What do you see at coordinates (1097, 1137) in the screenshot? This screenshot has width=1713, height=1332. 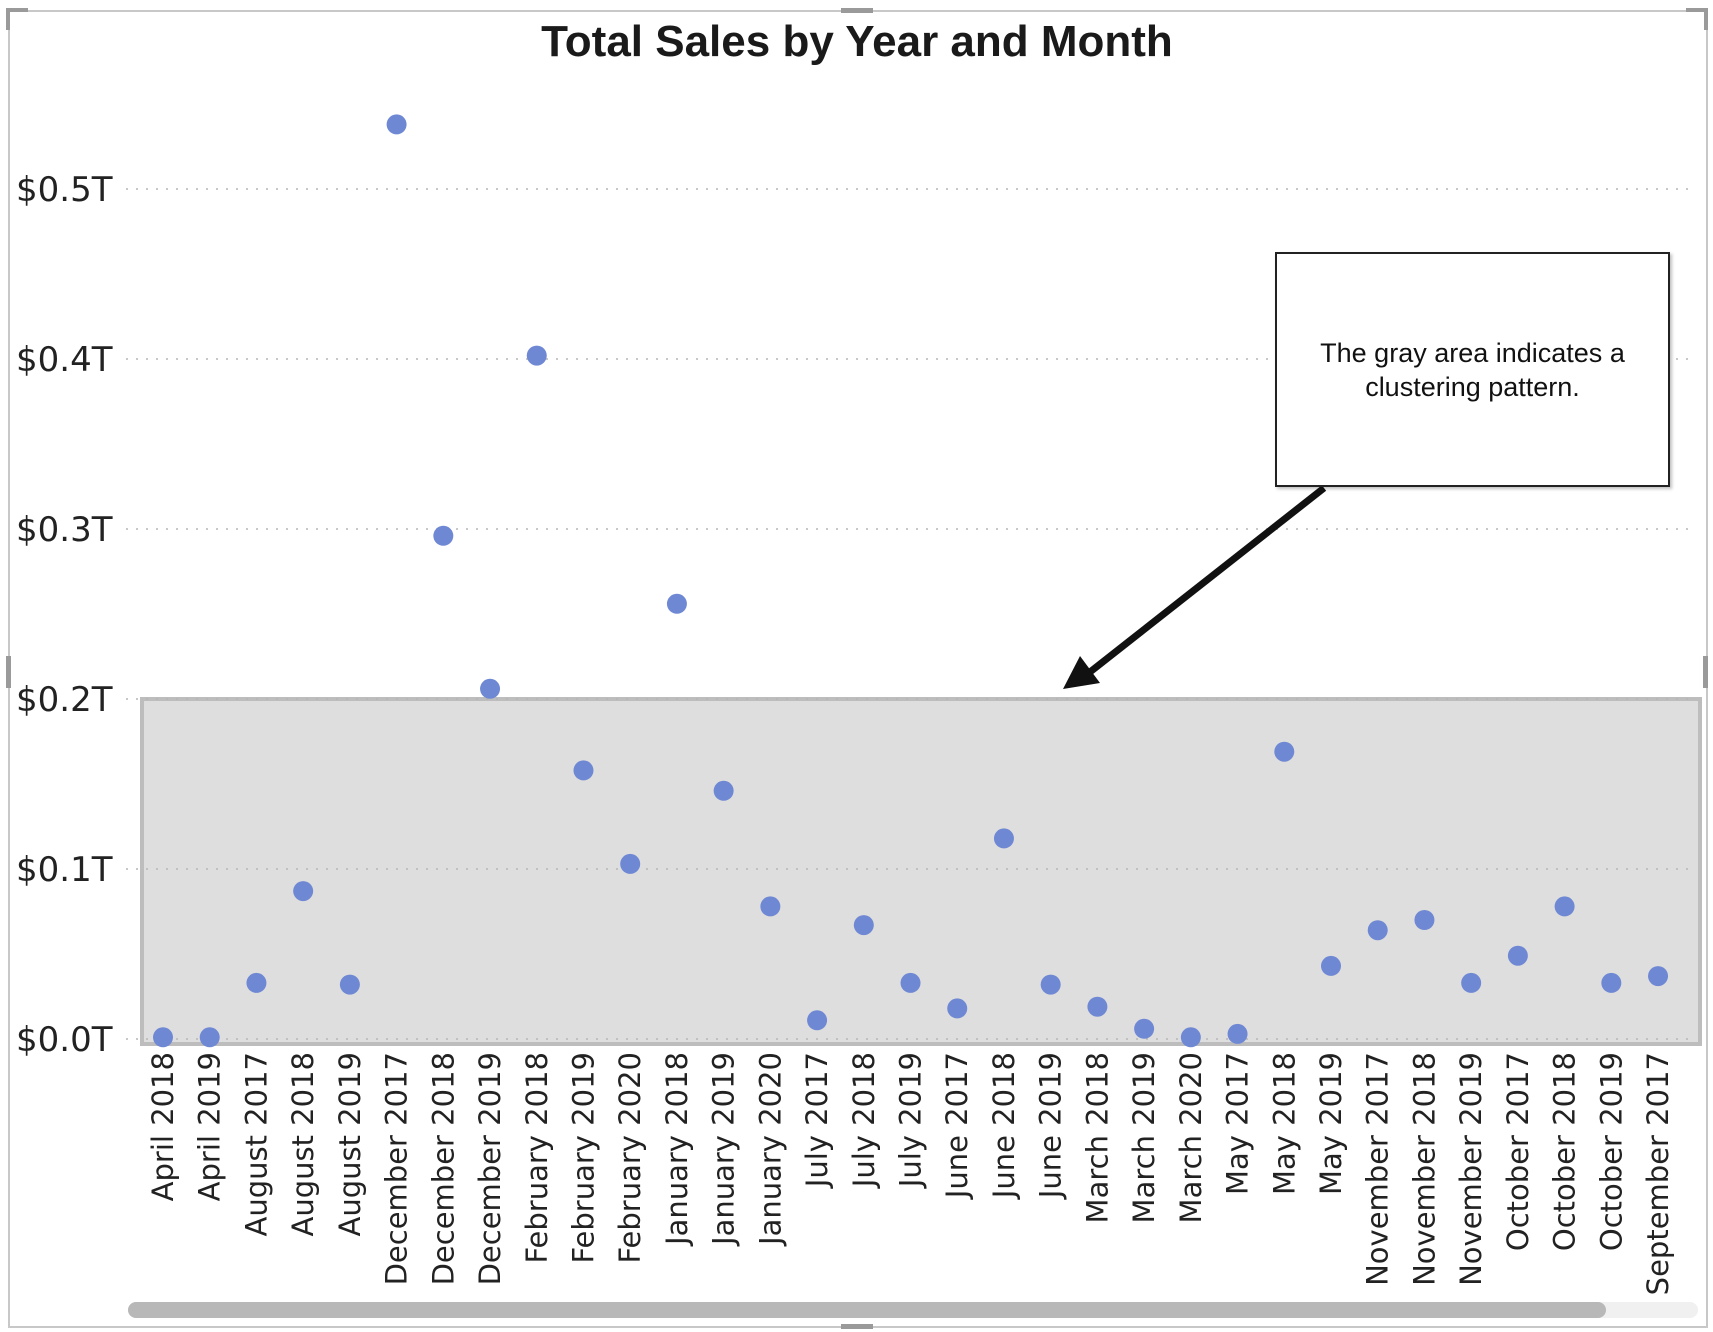 I see `x-tick-label: March 2018` at bounding box center [1097, 1137].